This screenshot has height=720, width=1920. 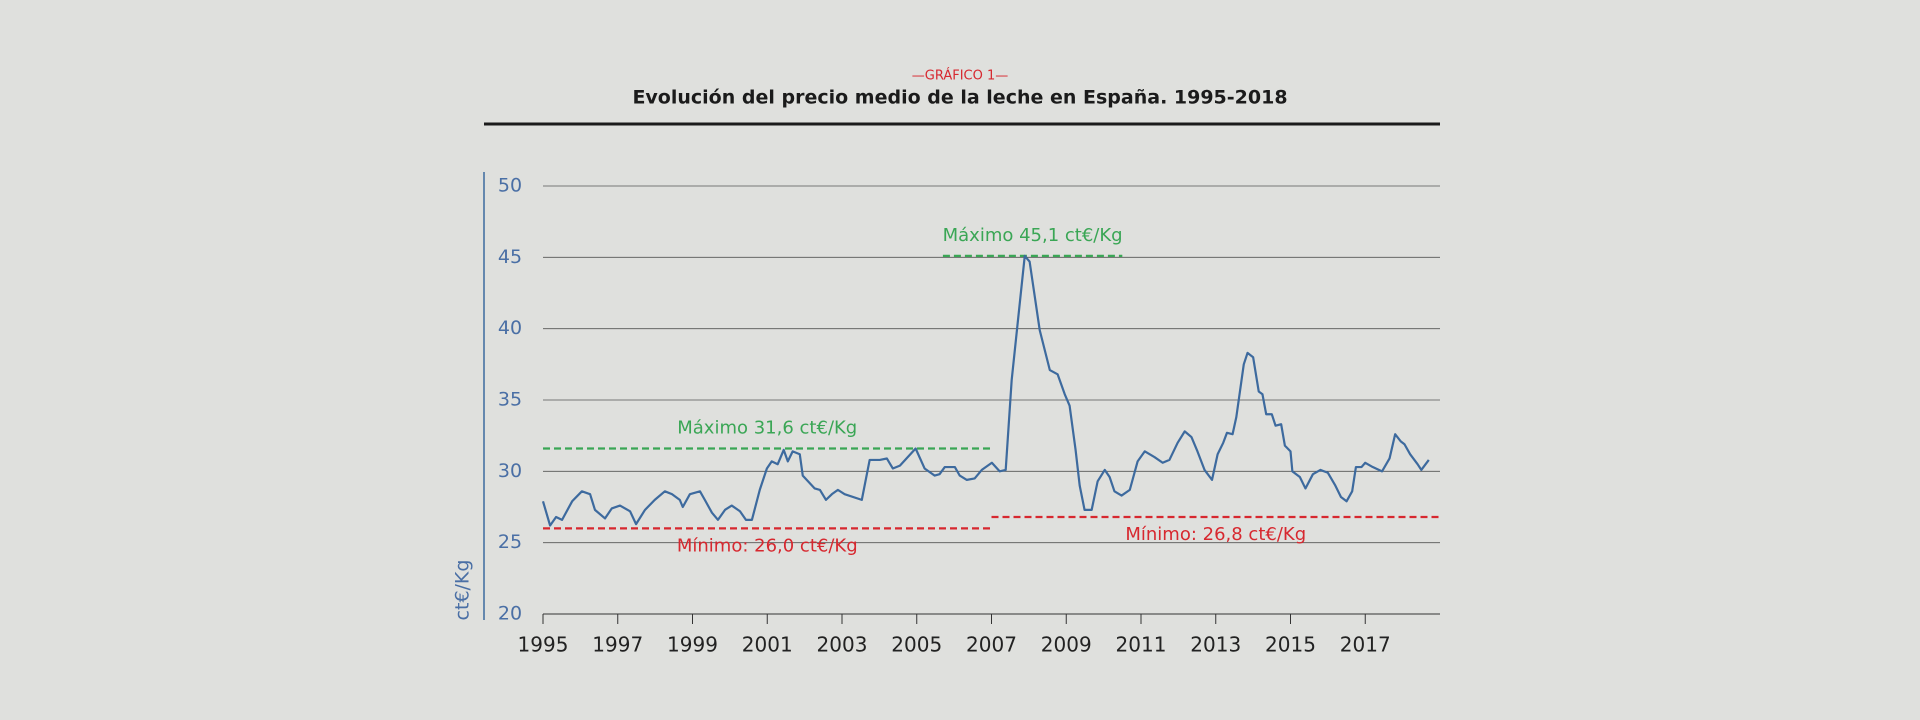 I want to click on x-tick-label: 1999, so click(x=692, y=645).